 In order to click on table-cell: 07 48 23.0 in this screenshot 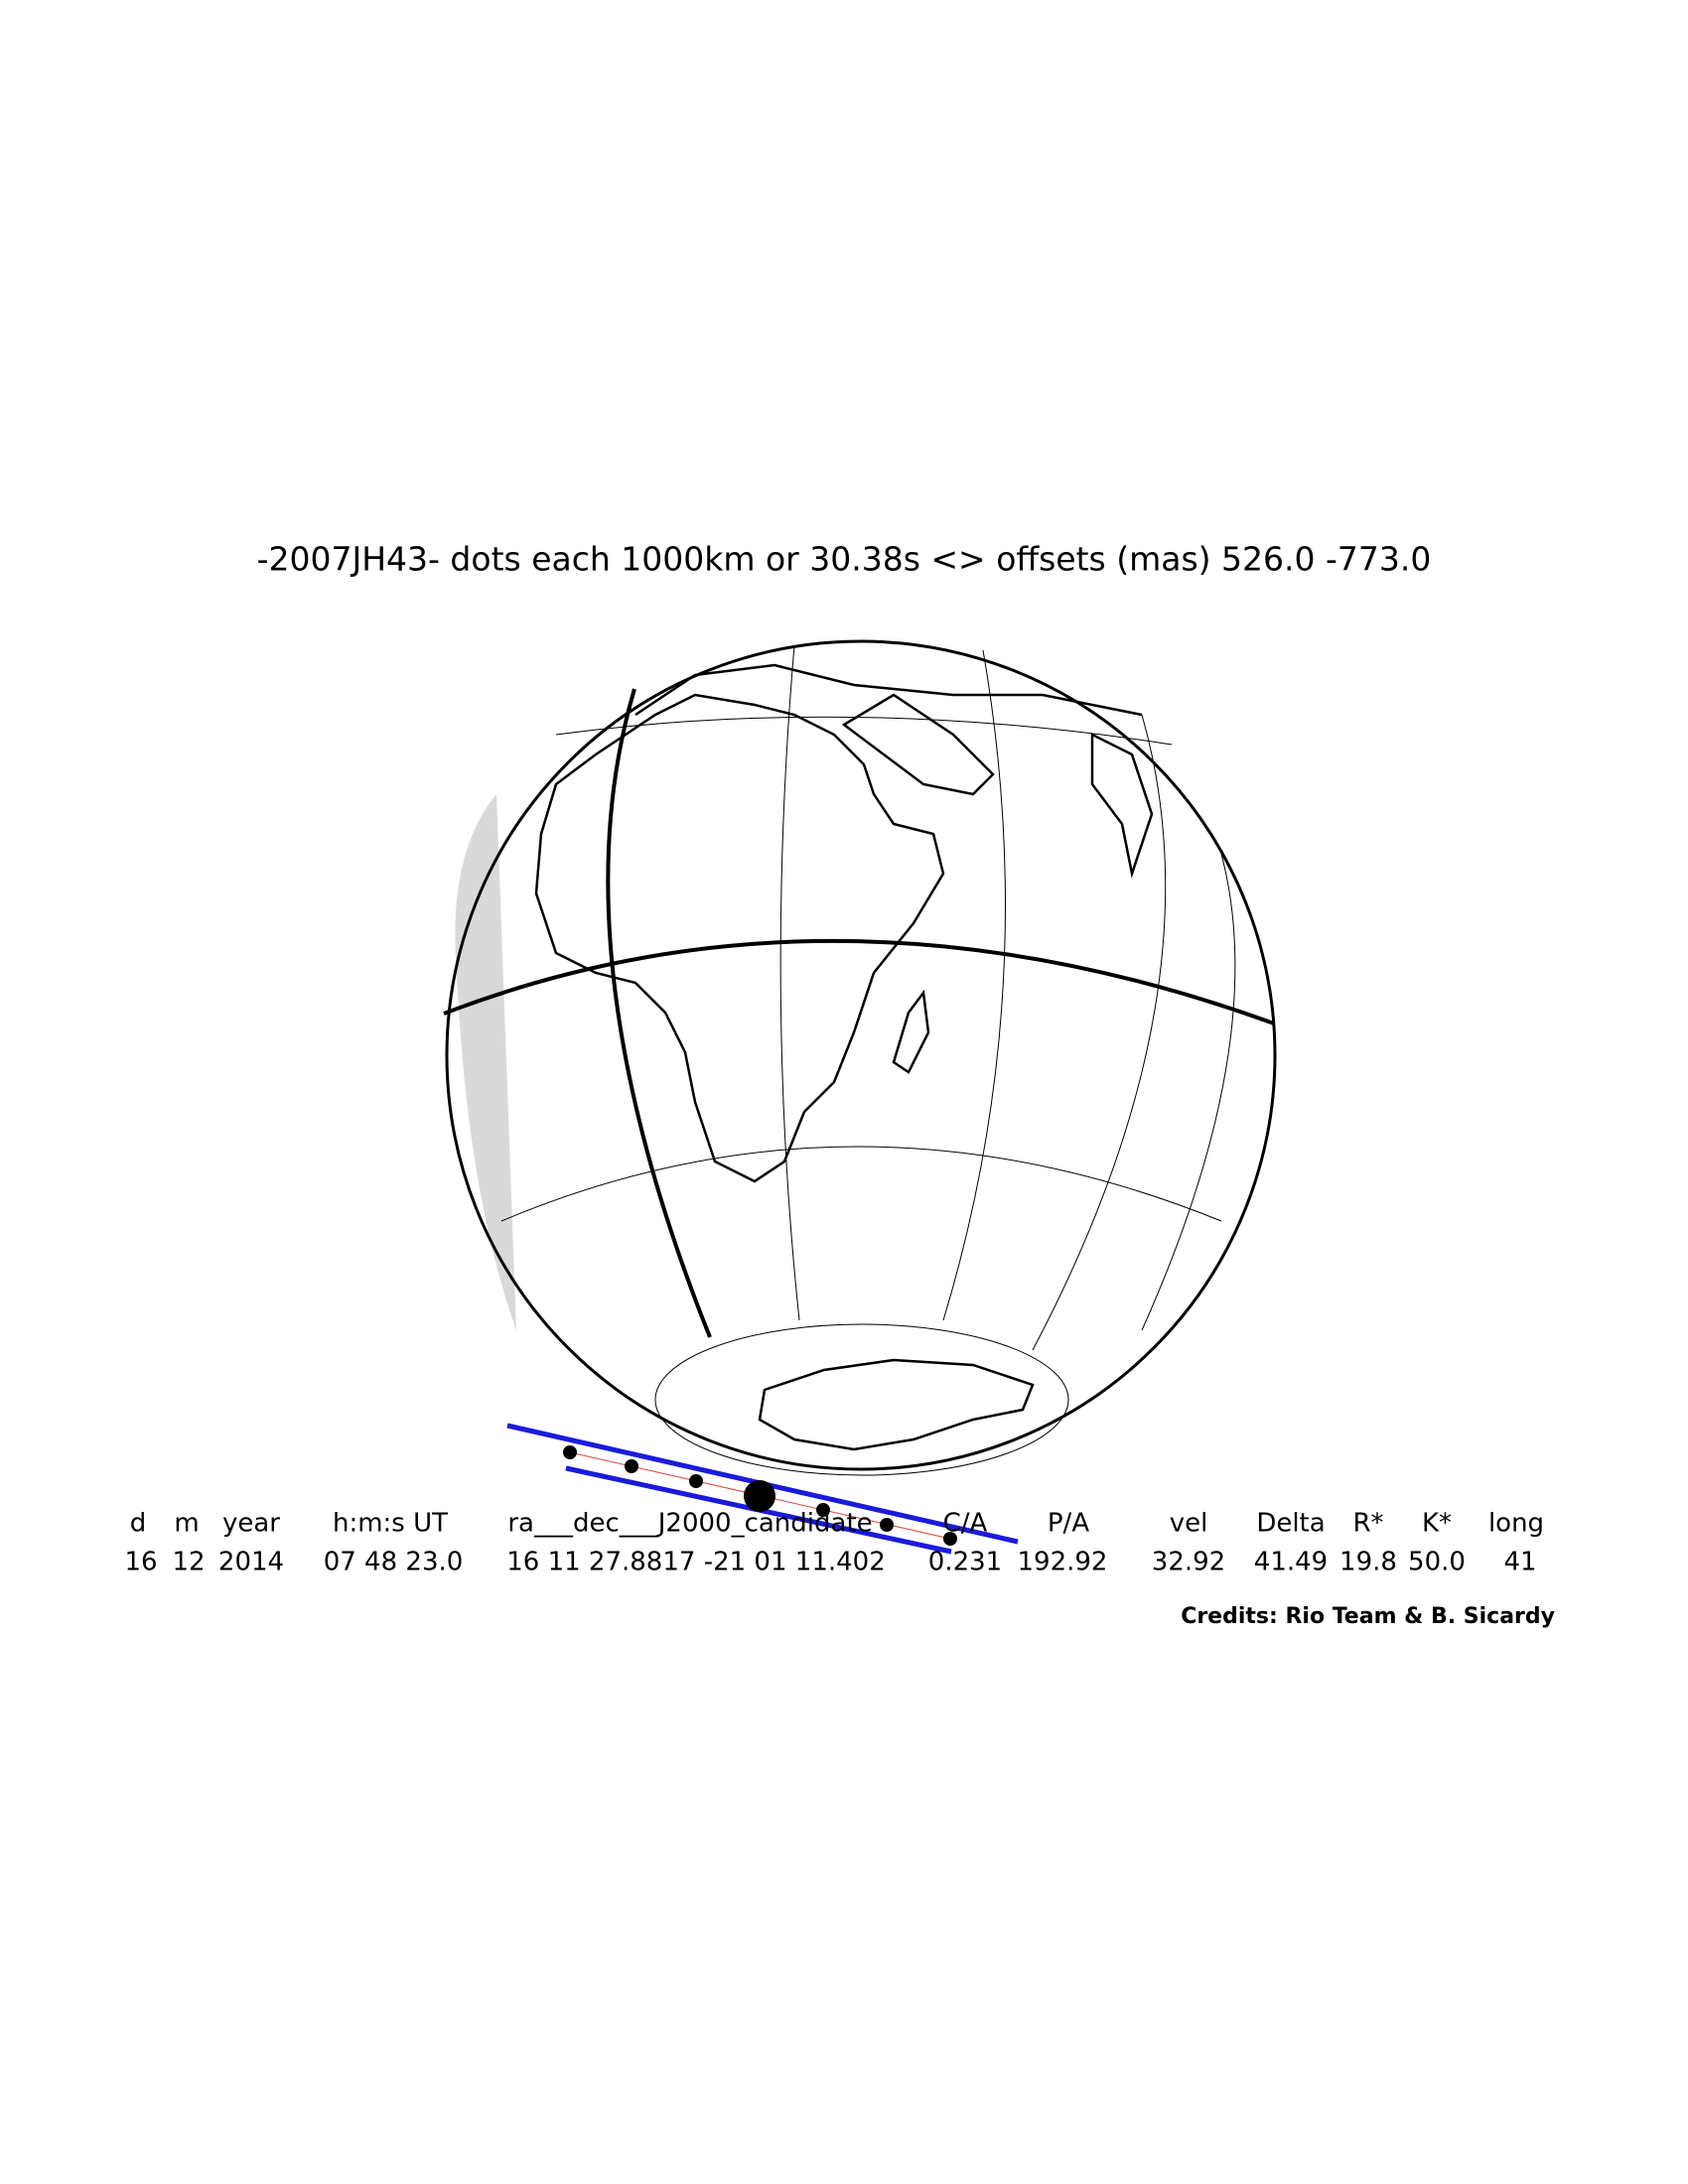, I will do `click(394, 1562)`.